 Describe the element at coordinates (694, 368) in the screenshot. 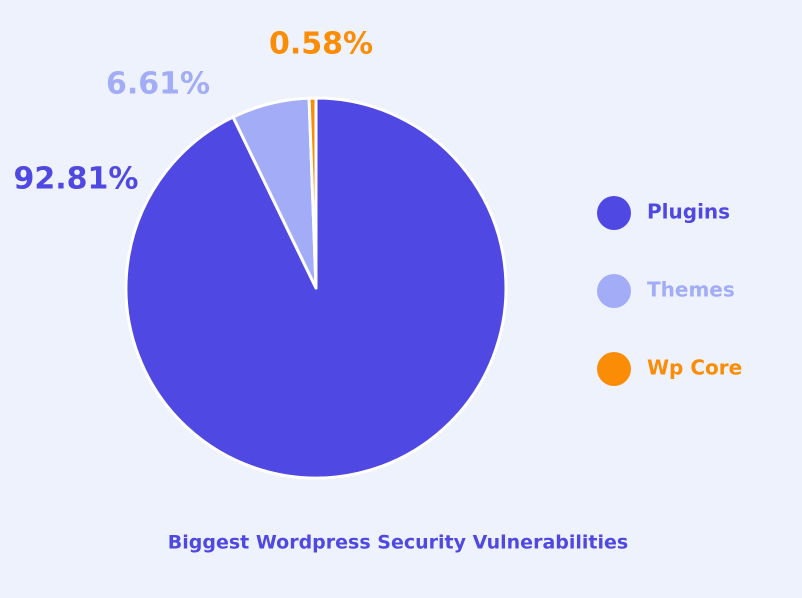

I see `legend-label: Wp Core` at that location.